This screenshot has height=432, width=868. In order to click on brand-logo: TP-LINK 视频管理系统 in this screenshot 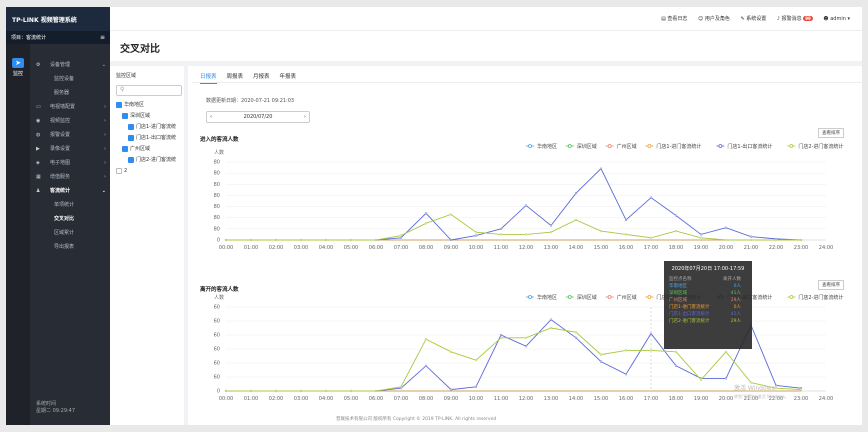, I will do `click(58, 19)`.